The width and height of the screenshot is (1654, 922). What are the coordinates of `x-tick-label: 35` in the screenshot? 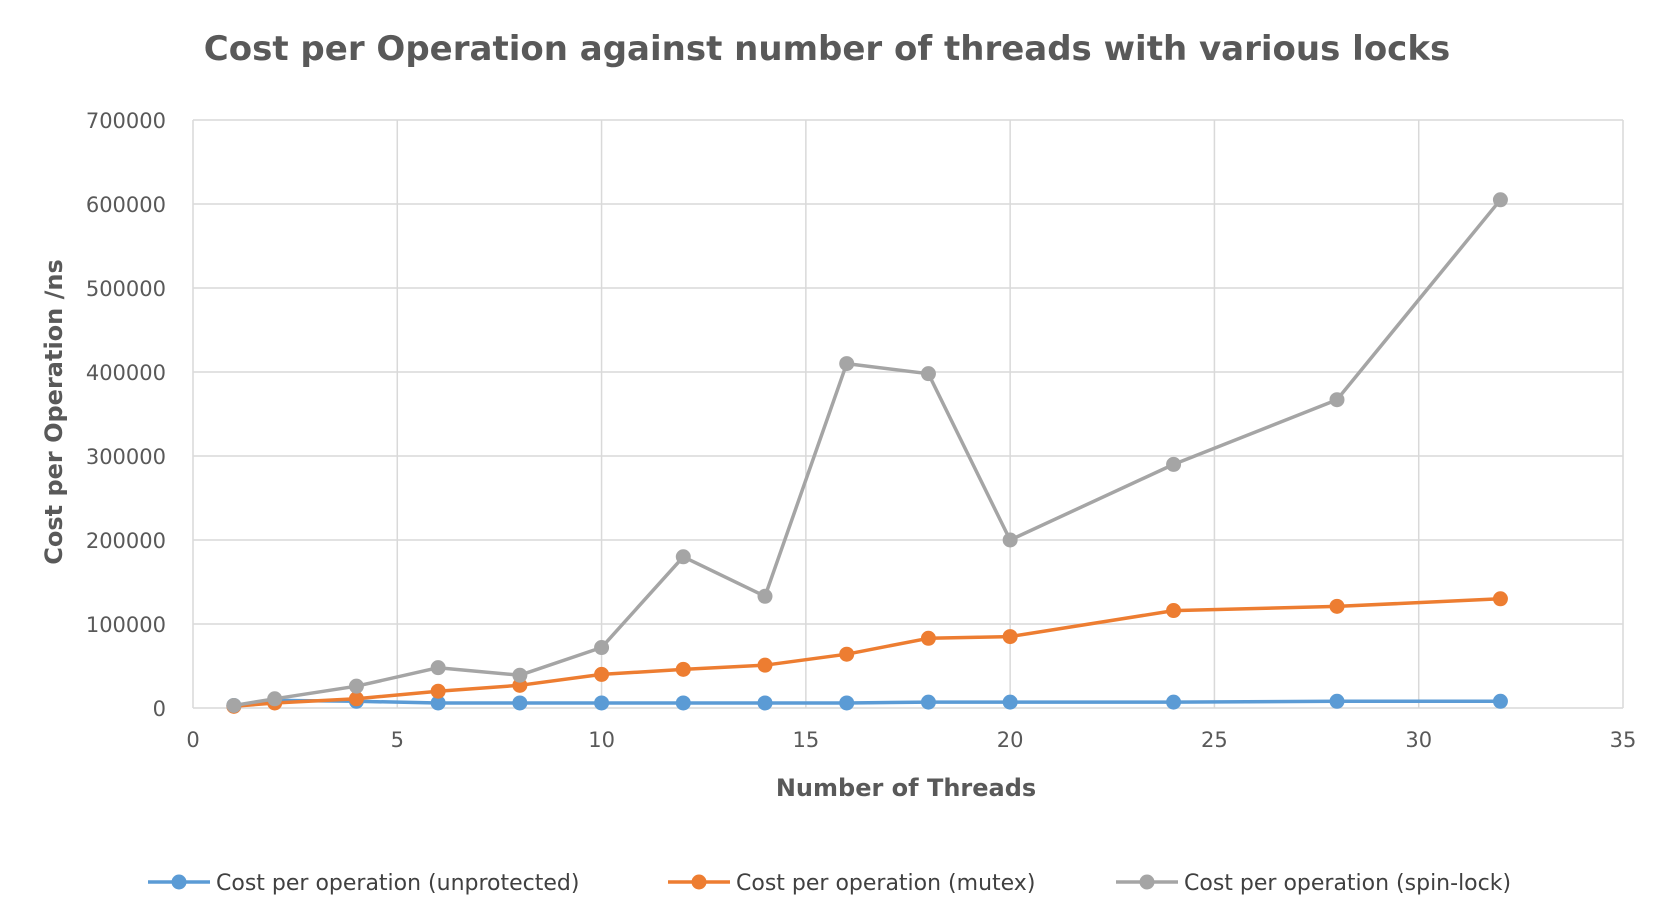 It's located at (1623, 740).